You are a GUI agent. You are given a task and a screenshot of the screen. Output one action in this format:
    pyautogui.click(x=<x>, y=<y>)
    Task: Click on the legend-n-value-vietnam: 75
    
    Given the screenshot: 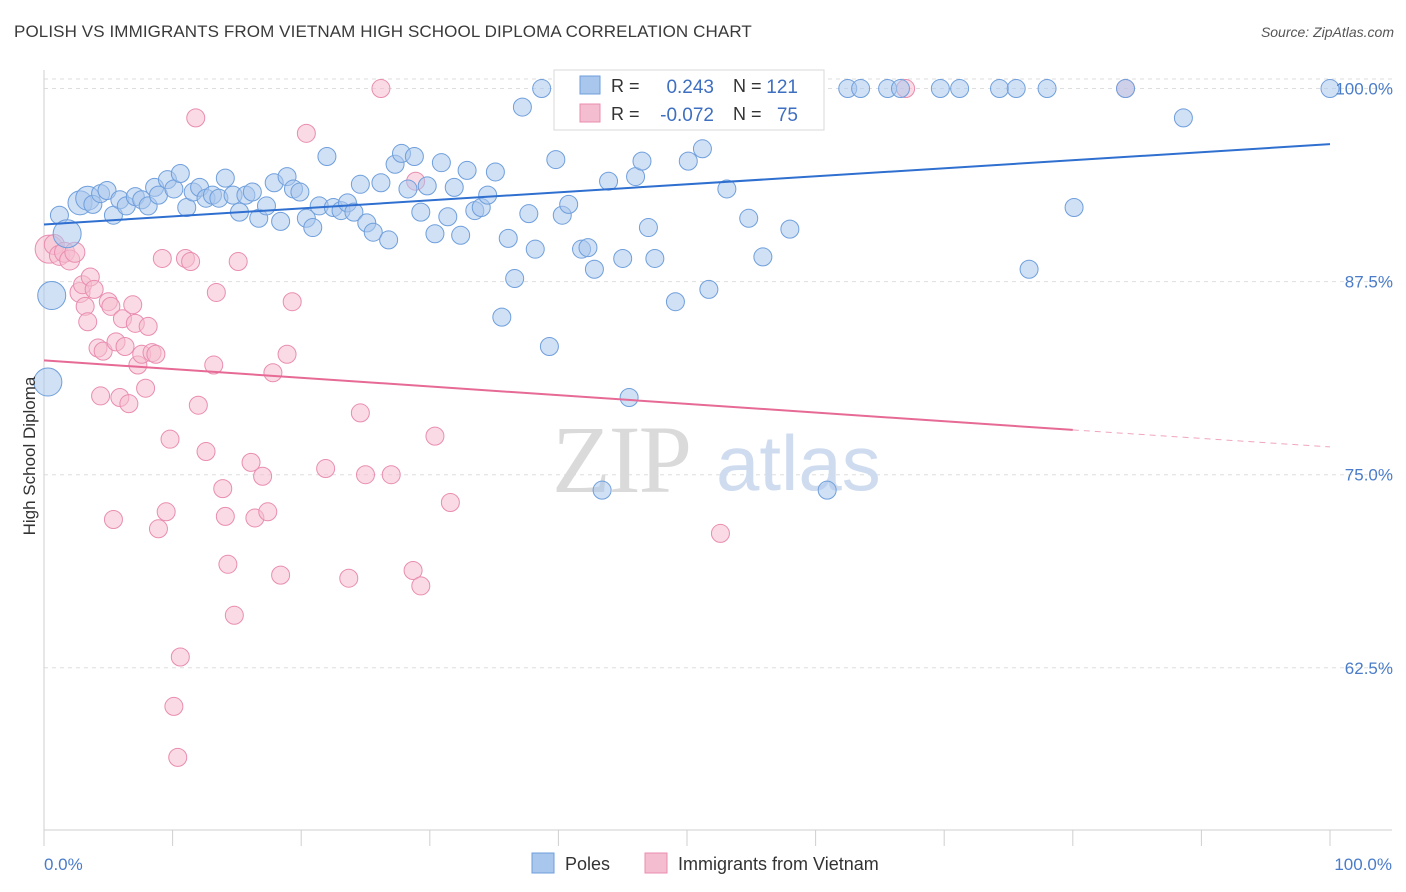 What is the action you would take?
    pyautogui.click(x=787, y=115)
    